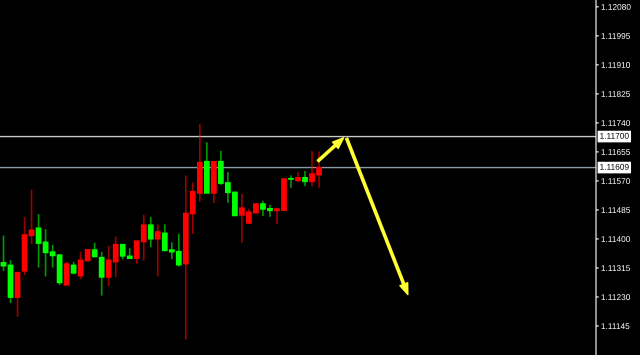 The image size is (640, 355). Describe the element at coordinates (614, 135) in the screenshot. I see `ref-line-label: 1.11700` at that location.